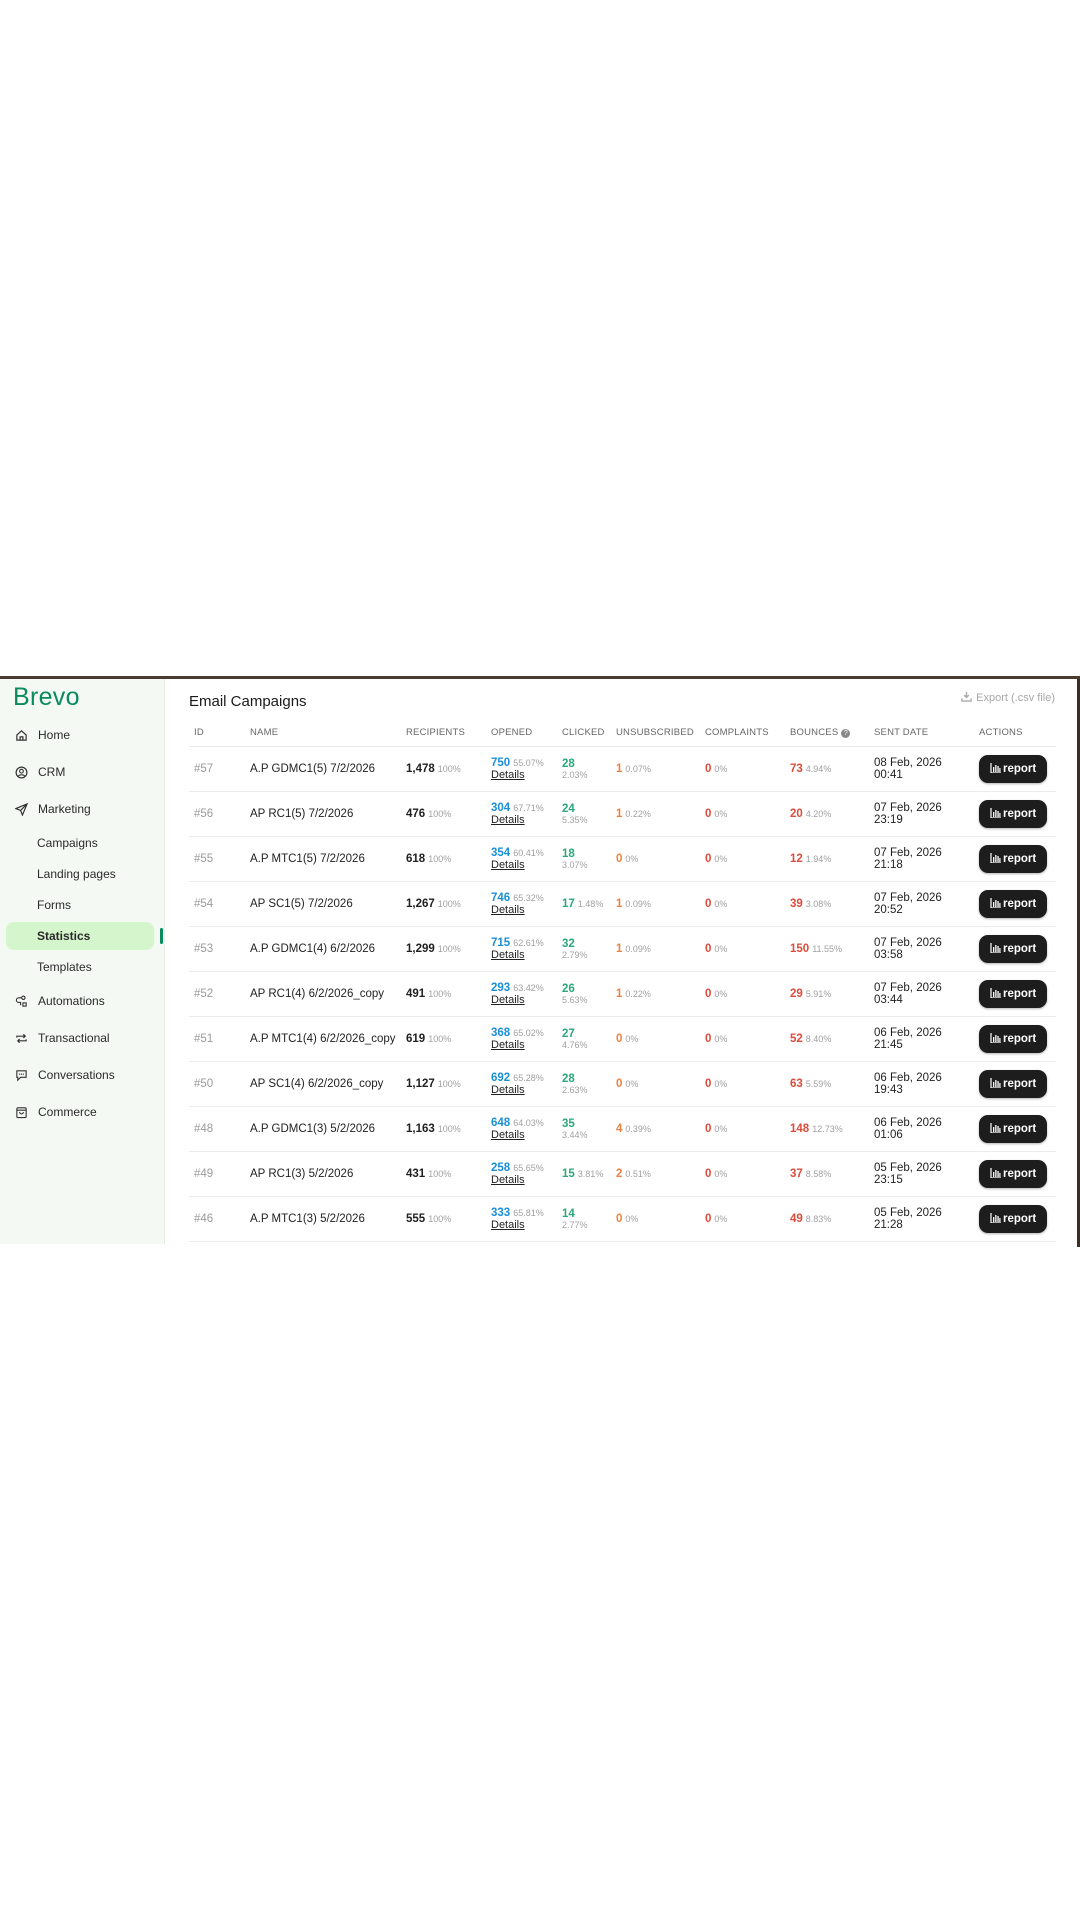 The image size is (1080, 1920). I want to click on column-header-complaints: COMPLAINTS, so click(742, 733).